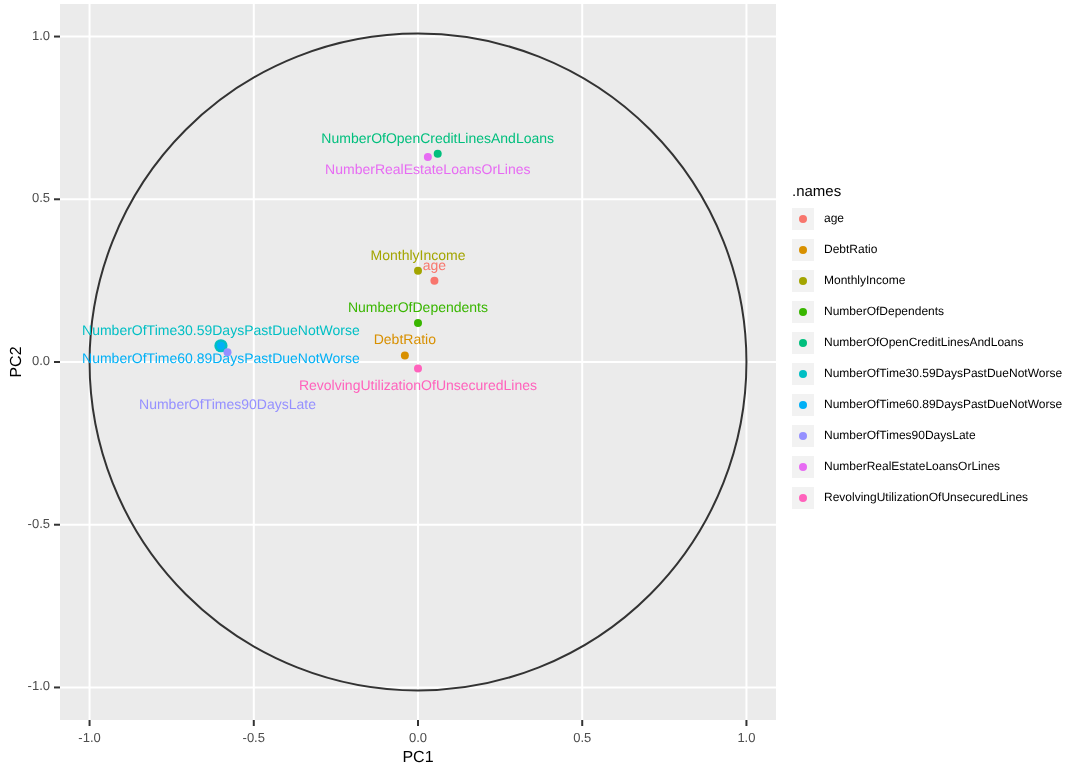  Describe the element at coordinates (16, 361) in the screenshot. I see `y-axis-title: PC2` at that location.